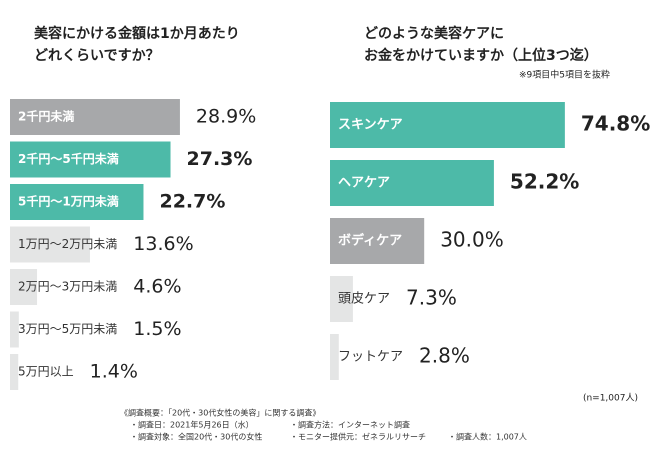  Describe the element at coordinates (114, 372) in the screenshot. I see `value-label: 1.4%` at that location.